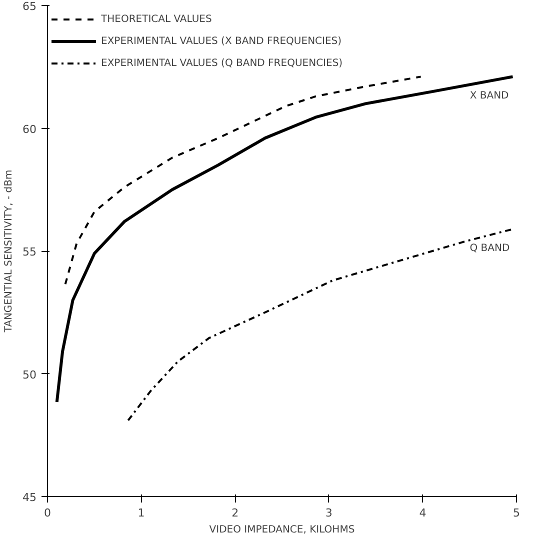 Image resolution: width=542 pixels, height=544 pixels. I want to click on y-tick-label: 50, so click(29, 375).